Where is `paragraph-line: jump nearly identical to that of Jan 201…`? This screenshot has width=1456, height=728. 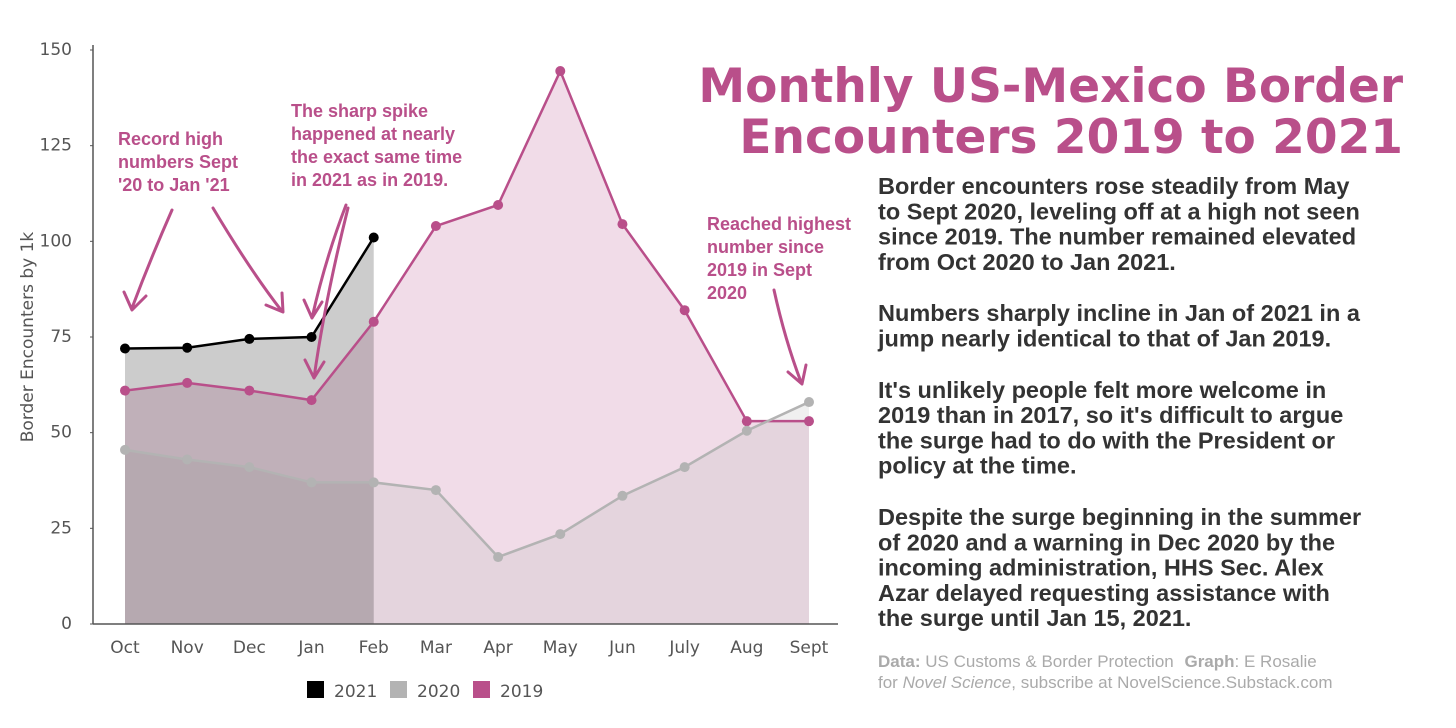
paragraph-line: jump nearly identical to that of Jan 201… is located at coordinates (1104, 339).